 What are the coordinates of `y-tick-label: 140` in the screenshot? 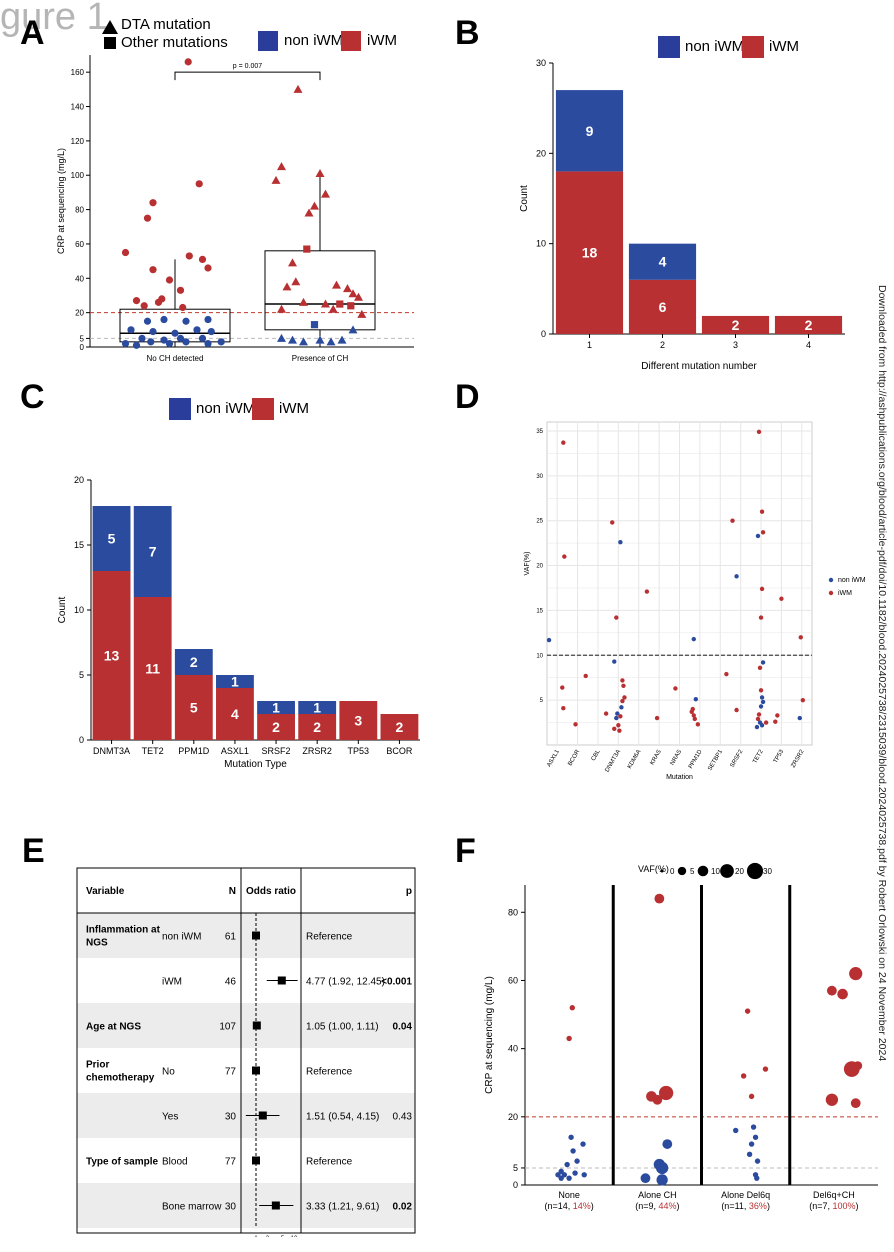 It's located at (78, 107).